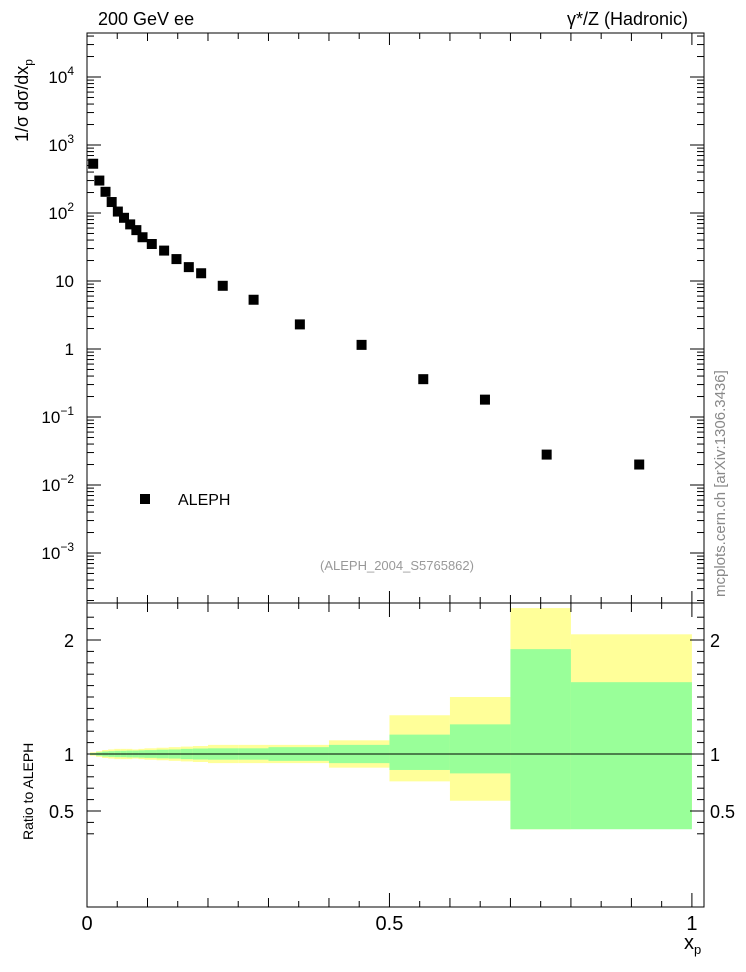 The height and width of the screenshot is (972, 746). I want to click on y-tick-label: 10⁴, so click(61, 75).